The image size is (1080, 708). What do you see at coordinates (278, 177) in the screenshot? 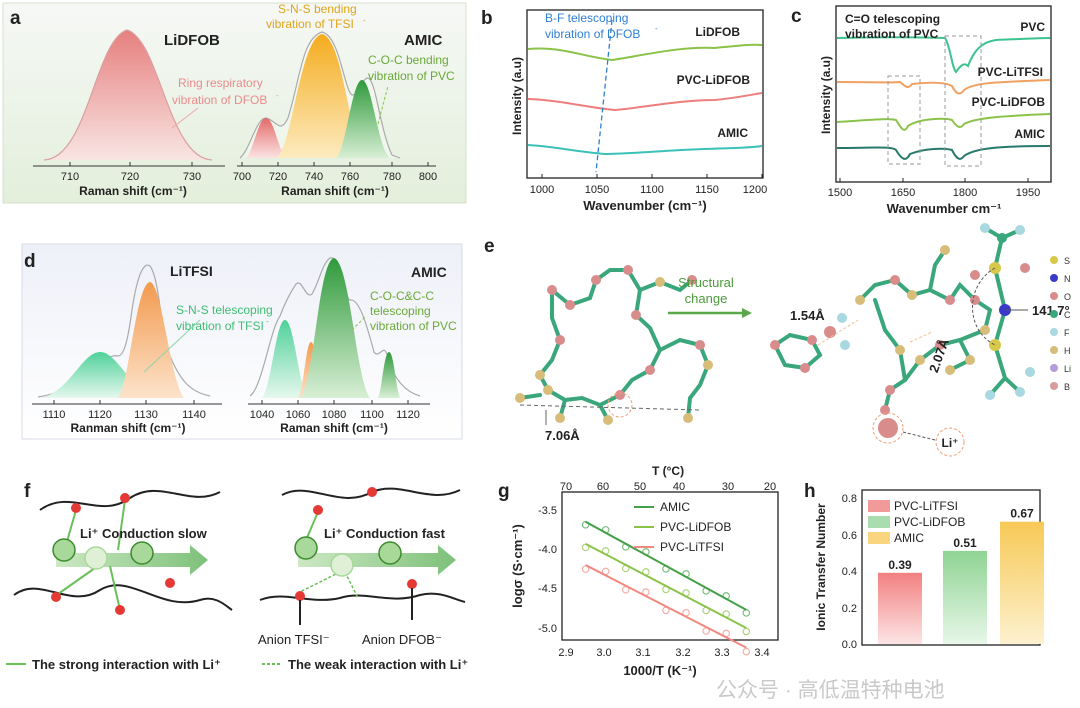
I see `tick-label: 720` at bounding box center [278, 177].